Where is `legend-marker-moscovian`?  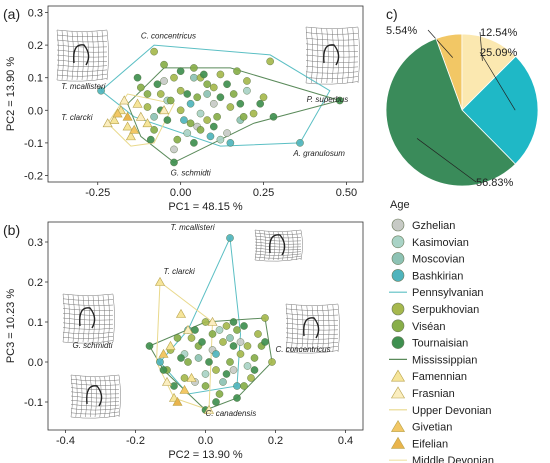 legend-marker-moscovian is located at coordinates (398, 258).